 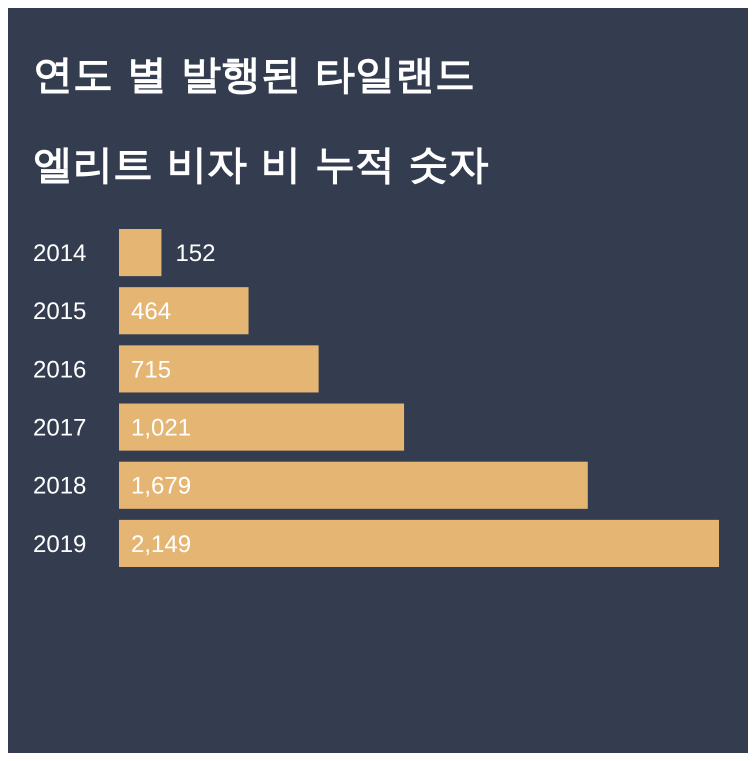 I want to click on y-tick-label: 2017, so click(x=59, y=428).